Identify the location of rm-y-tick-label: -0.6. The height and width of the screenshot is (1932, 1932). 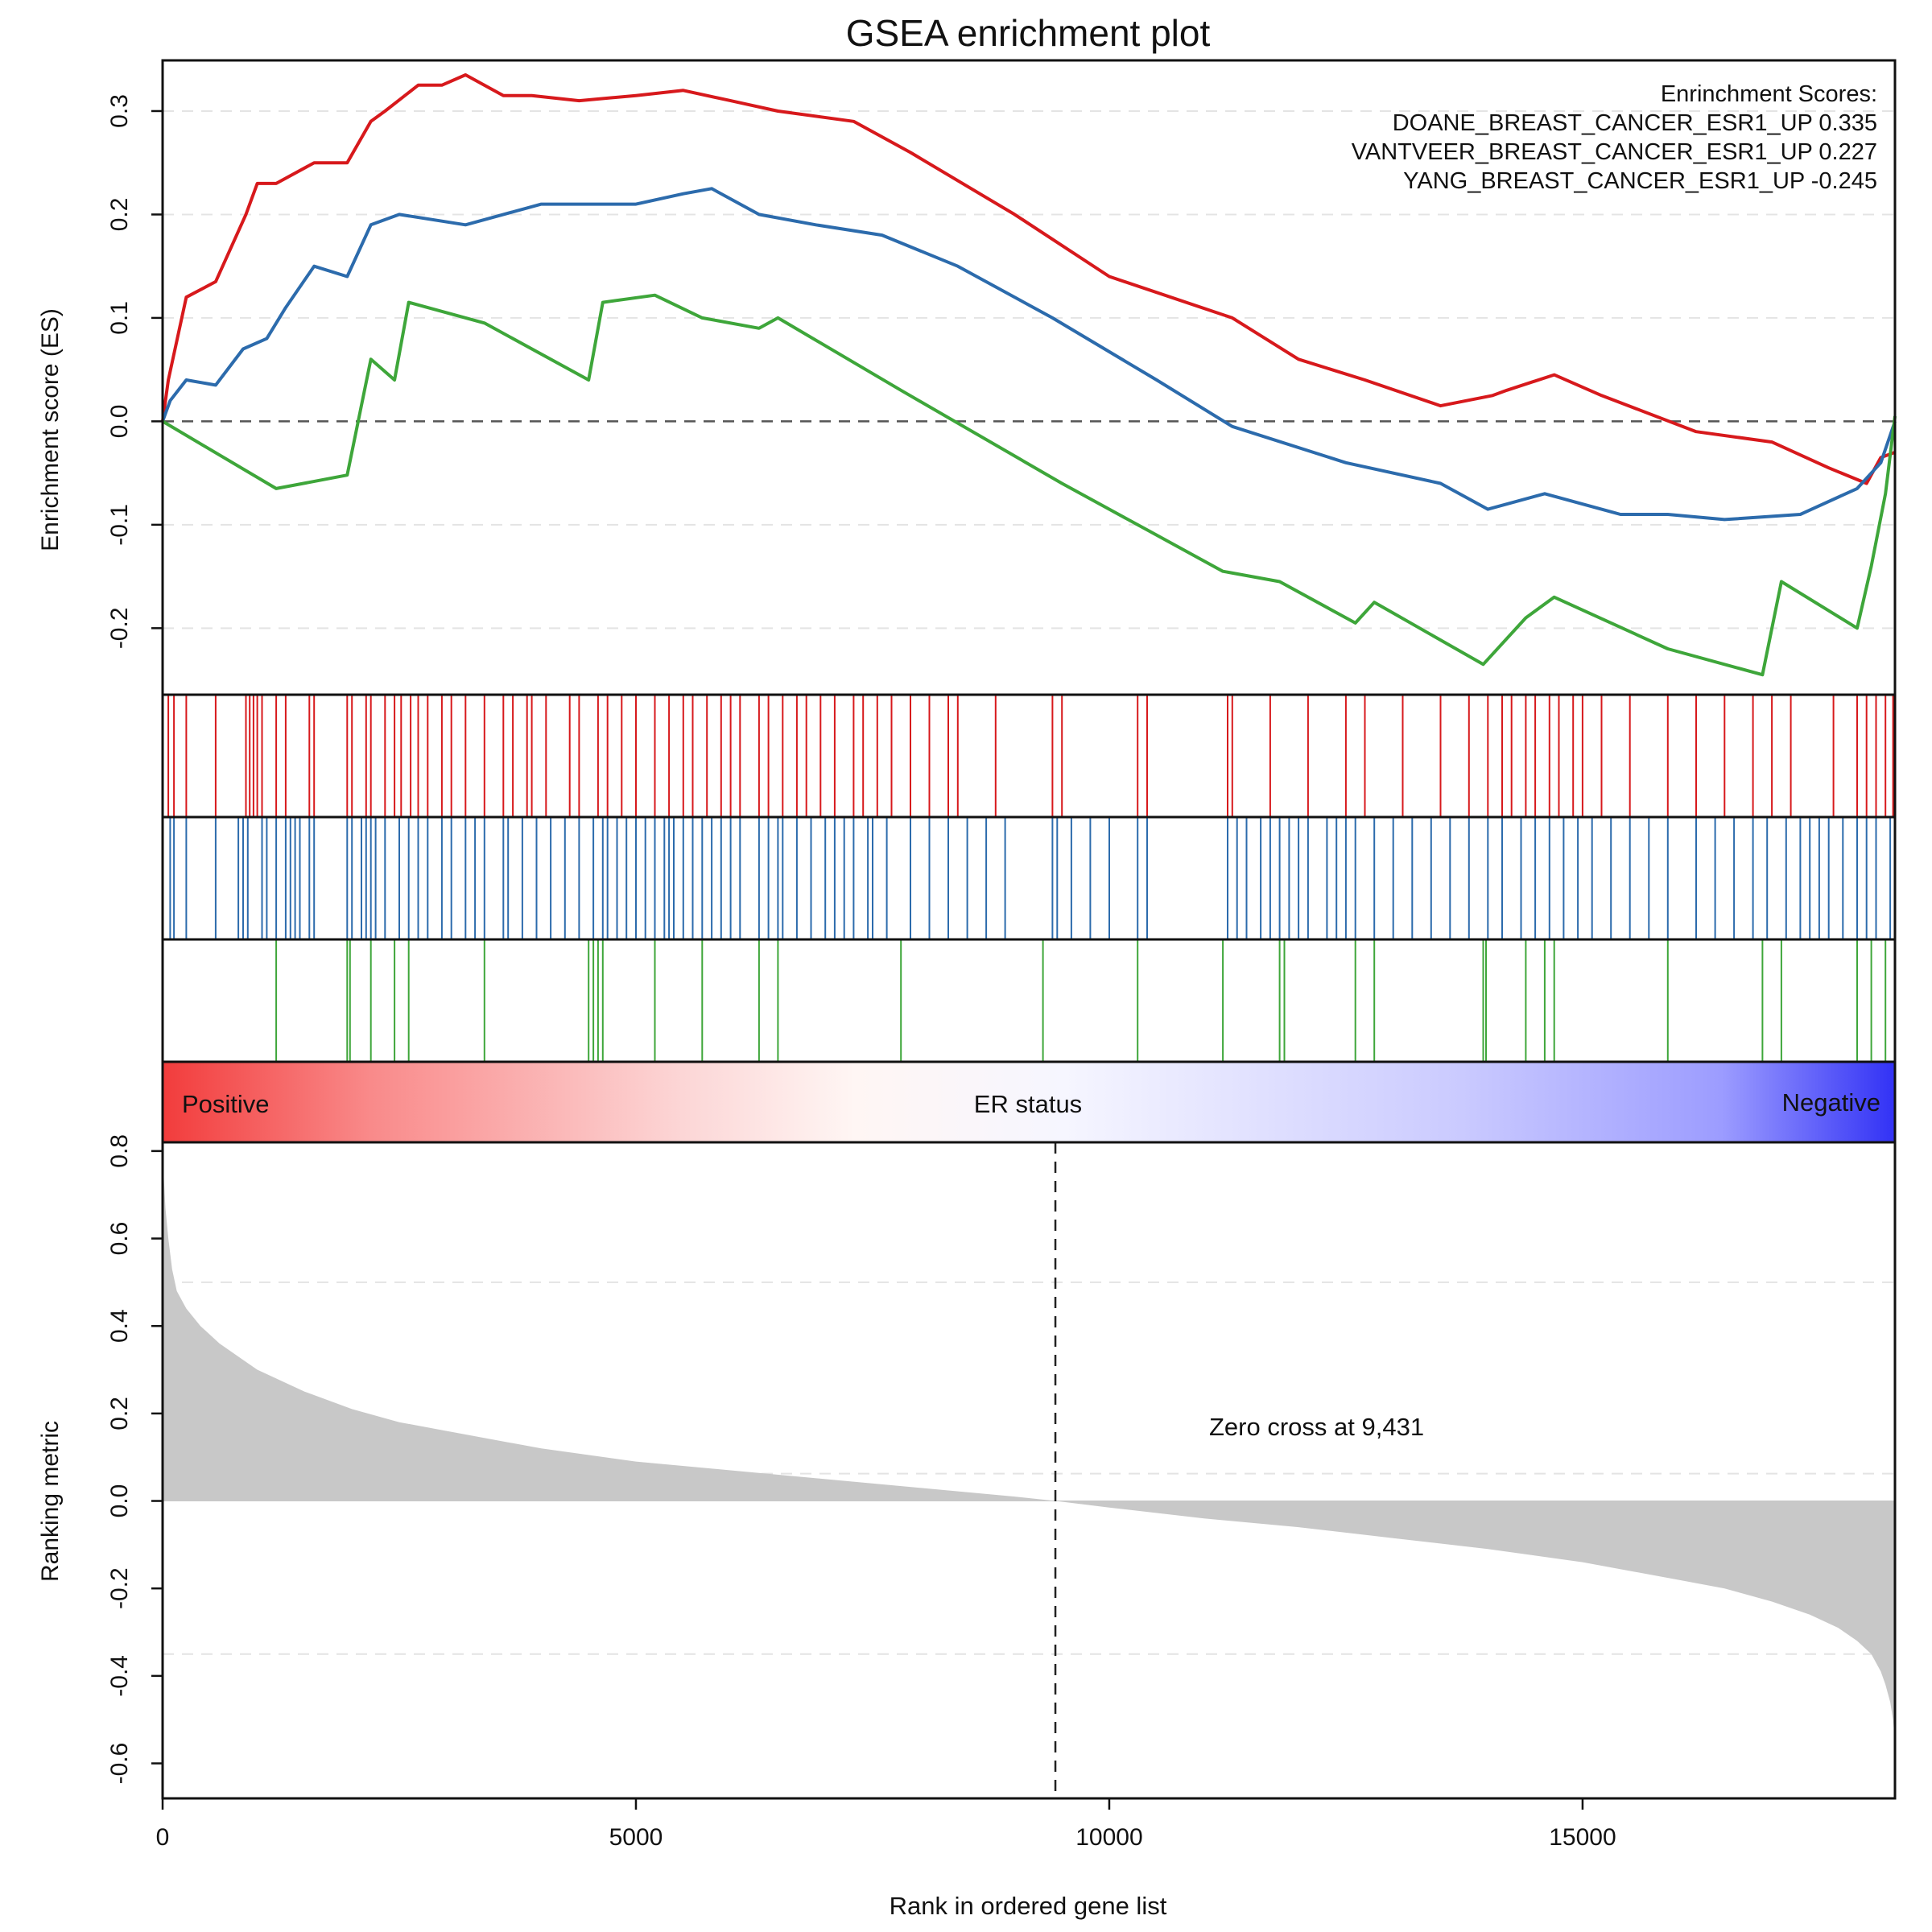
(119, 1764).